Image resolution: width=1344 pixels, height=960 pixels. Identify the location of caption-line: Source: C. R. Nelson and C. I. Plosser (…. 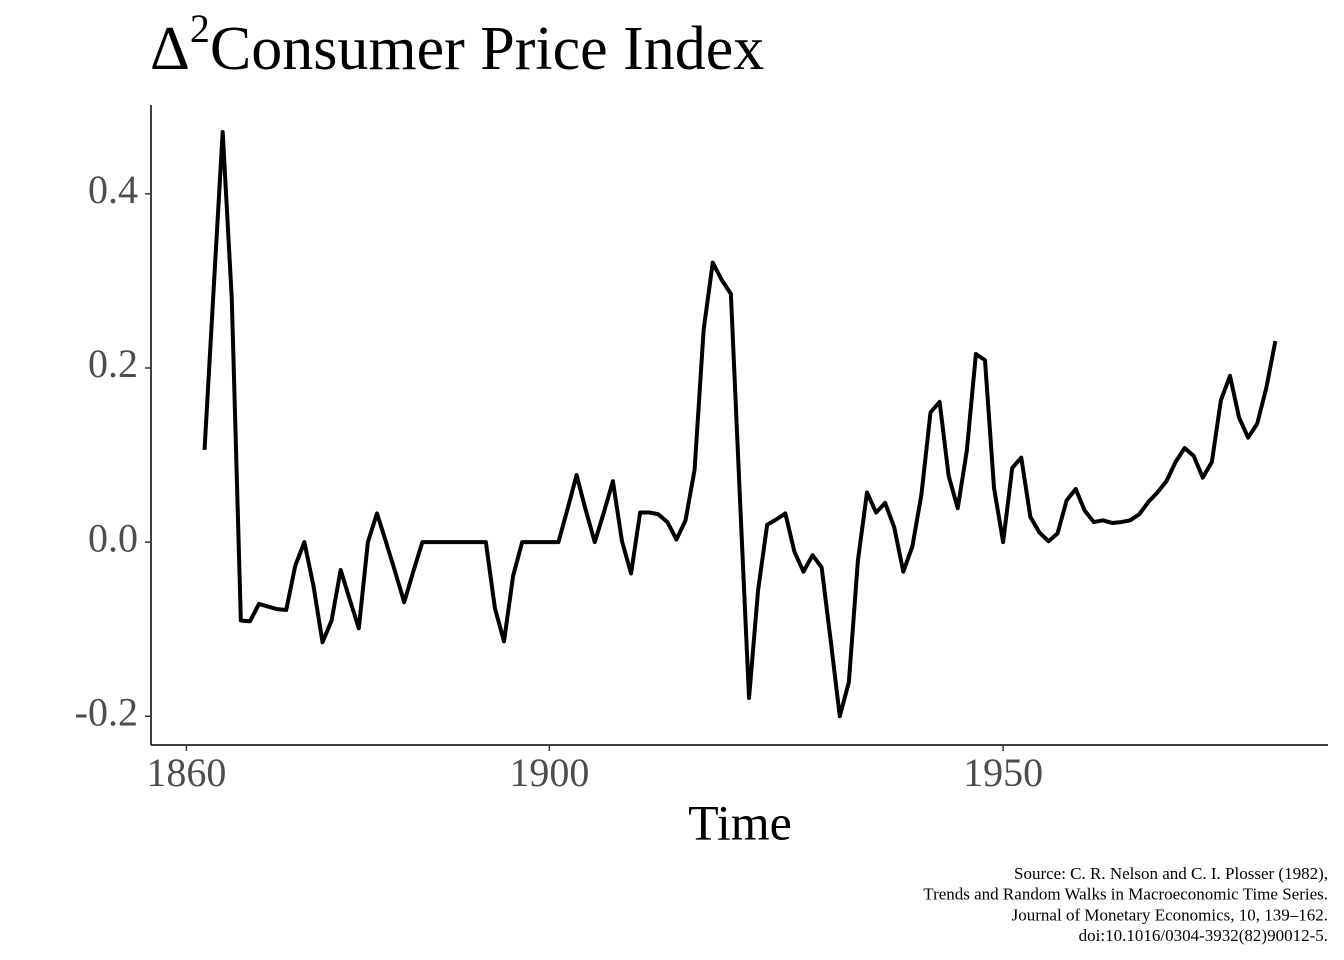
(1171, 873).